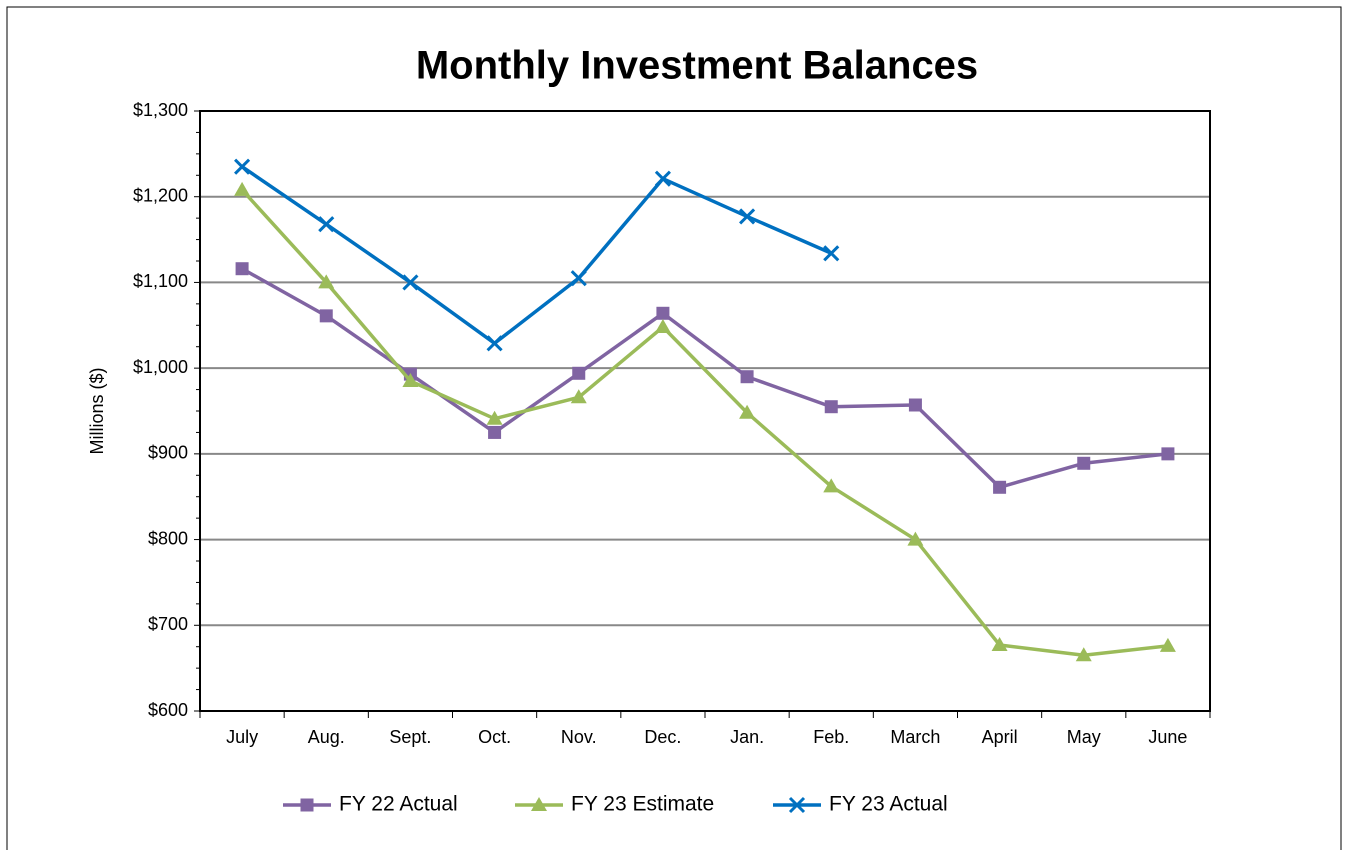 The width and height of the screenshot is (1349, 855). What do you see at coordinates (1084, 737) in the screenshot?
I see `x-tick-label: May` at bounding box center [1084, 737].